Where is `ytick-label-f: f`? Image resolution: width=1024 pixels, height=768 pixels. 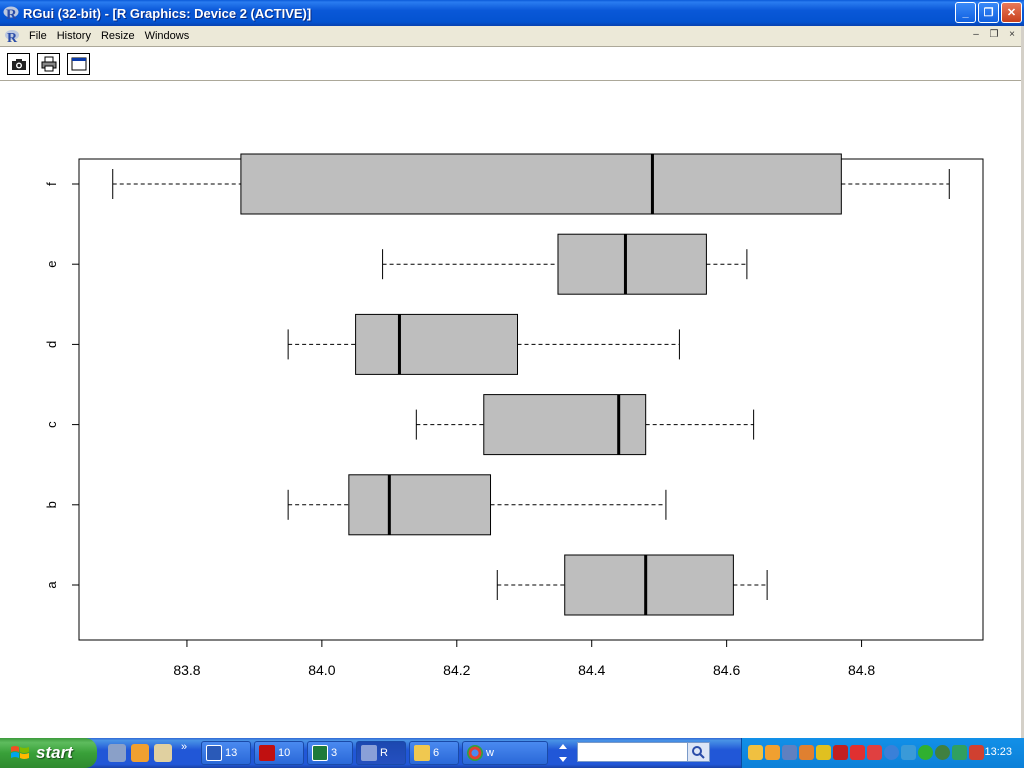
ytick-label-f: f is located at coordinates (51, 184).